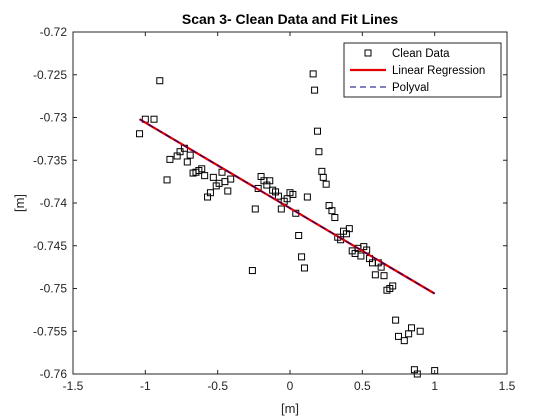  Describe the element at coordinates (54, 374) in the screenshot. I see `y-tick-label: -0.76` at that location.